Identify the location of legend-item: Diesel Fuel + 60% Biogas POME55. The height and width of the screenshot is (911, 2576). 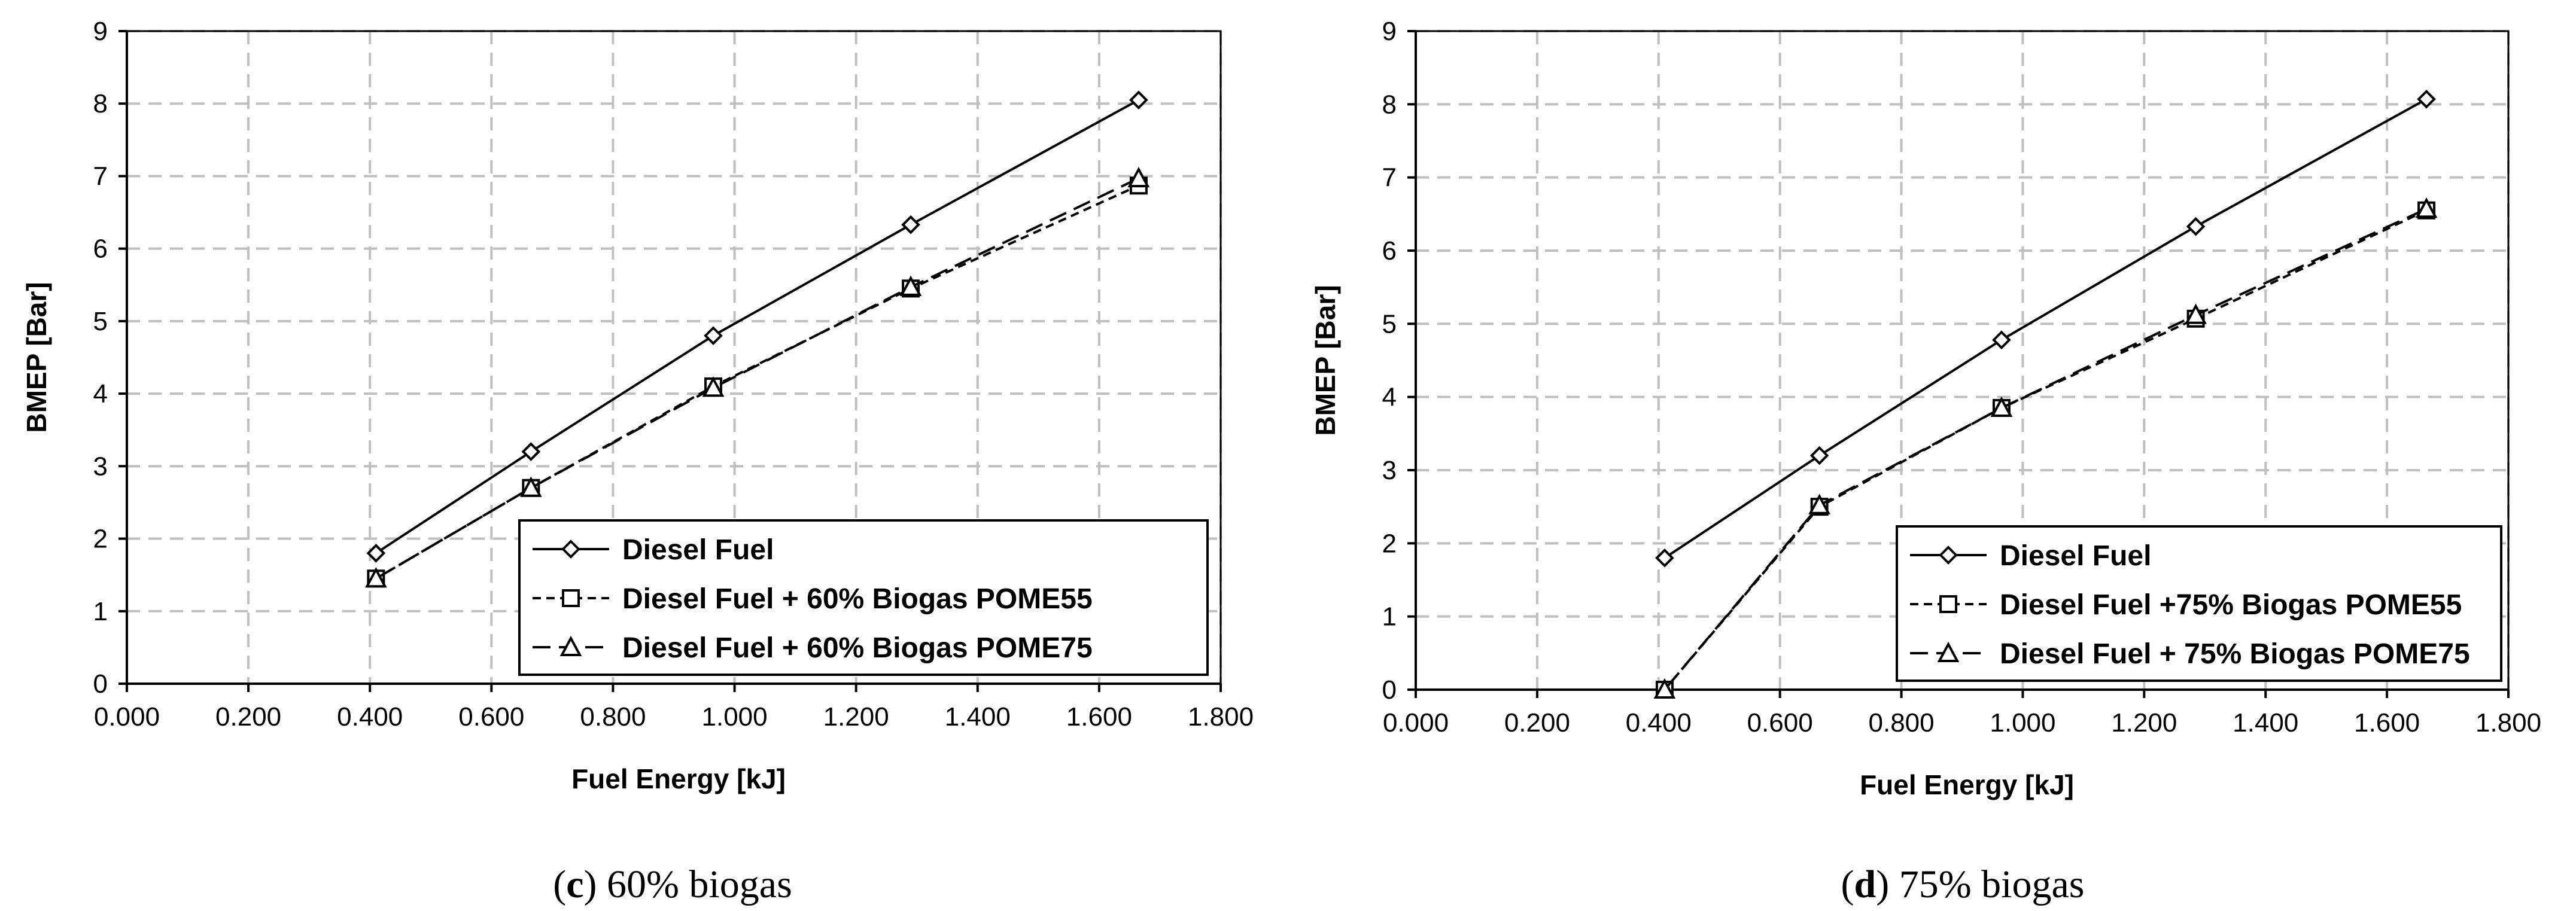
(813, 599).